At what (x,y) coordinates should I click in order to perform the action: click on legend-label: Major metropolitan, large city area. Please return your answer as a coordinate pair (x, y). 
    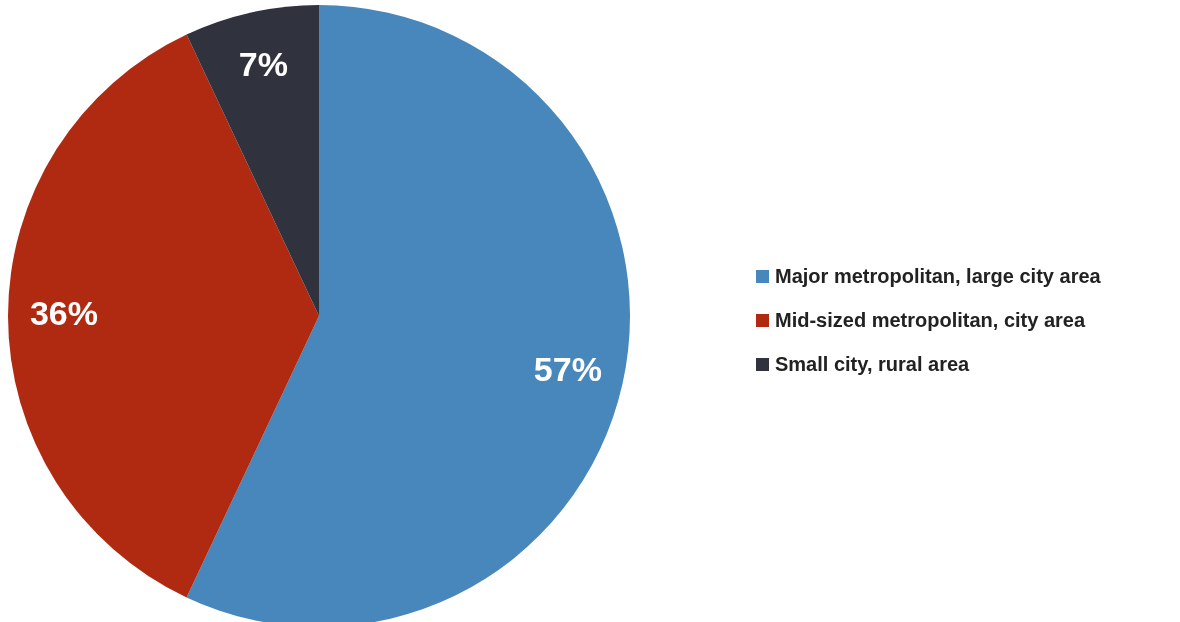
    Looking at the image, I should click on (938, 276).